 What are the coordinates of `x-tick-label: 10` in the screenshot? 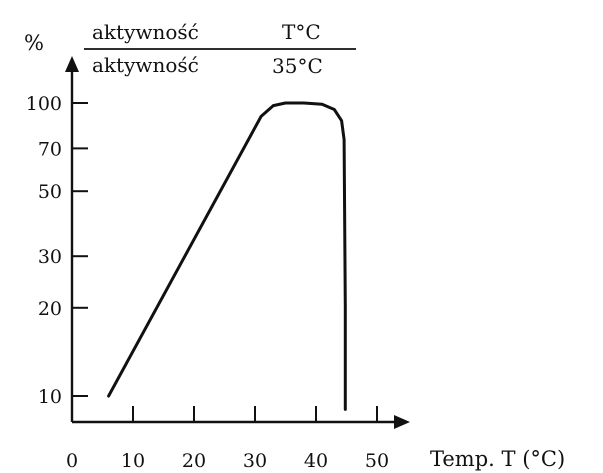 It's located at (133, 461).